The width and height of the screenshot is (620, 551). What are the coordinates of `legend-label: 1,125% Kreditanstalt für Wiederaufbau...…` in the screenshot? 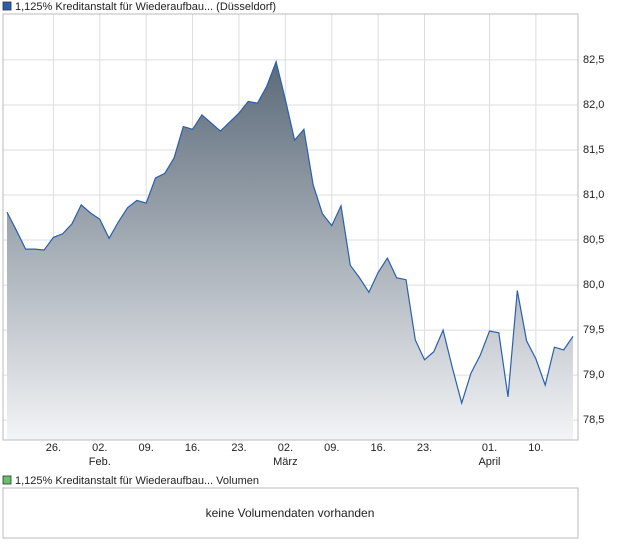 It's located at (145, 7).